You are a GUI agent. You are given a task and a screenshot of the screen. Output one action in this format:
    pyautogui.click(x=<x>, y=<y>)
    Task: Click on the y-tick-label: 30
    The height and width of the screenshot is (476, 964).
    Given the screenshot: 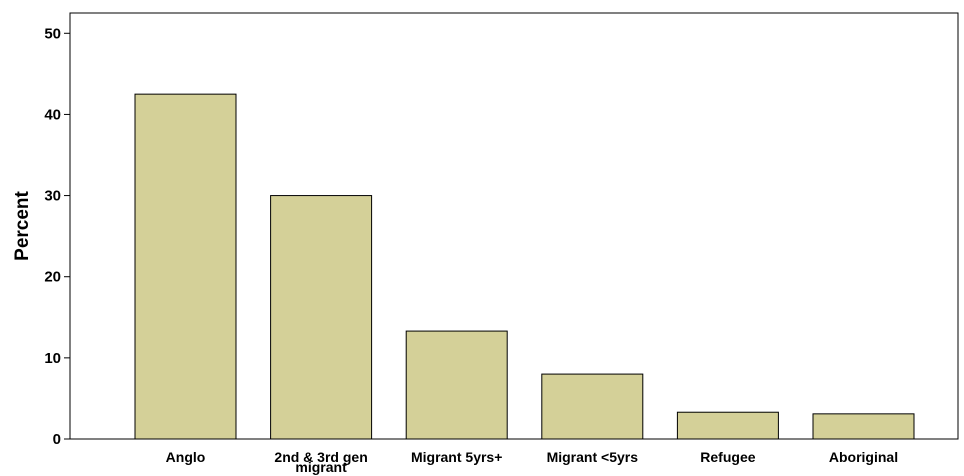 What is the action you would take?
    pyautogui.click(x=52, y=196)
    